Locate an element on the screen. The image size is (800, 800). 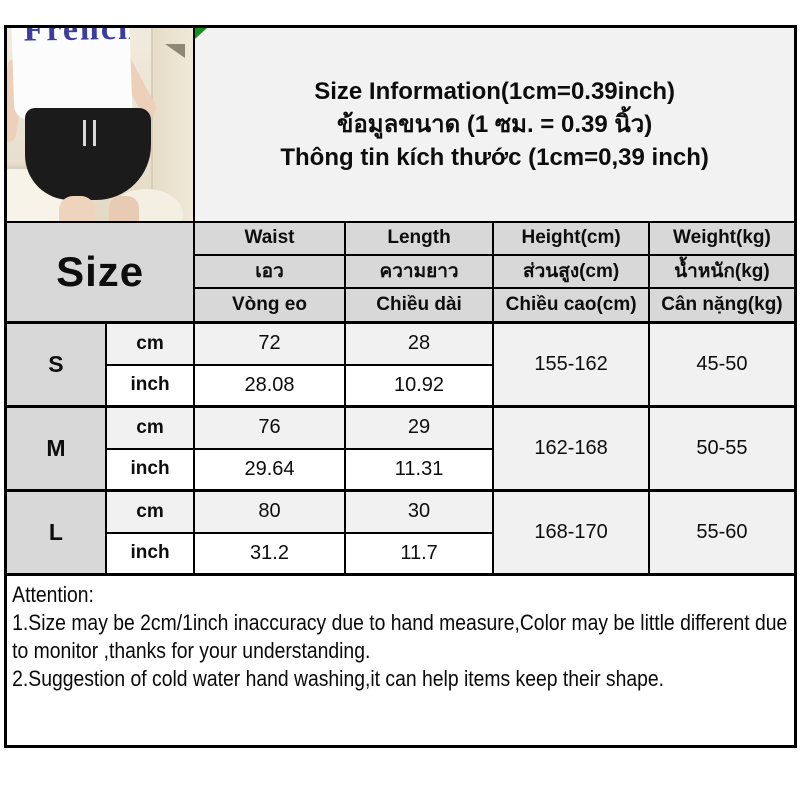
header-length-th: ความยาว is located at coordinates (419, 271).